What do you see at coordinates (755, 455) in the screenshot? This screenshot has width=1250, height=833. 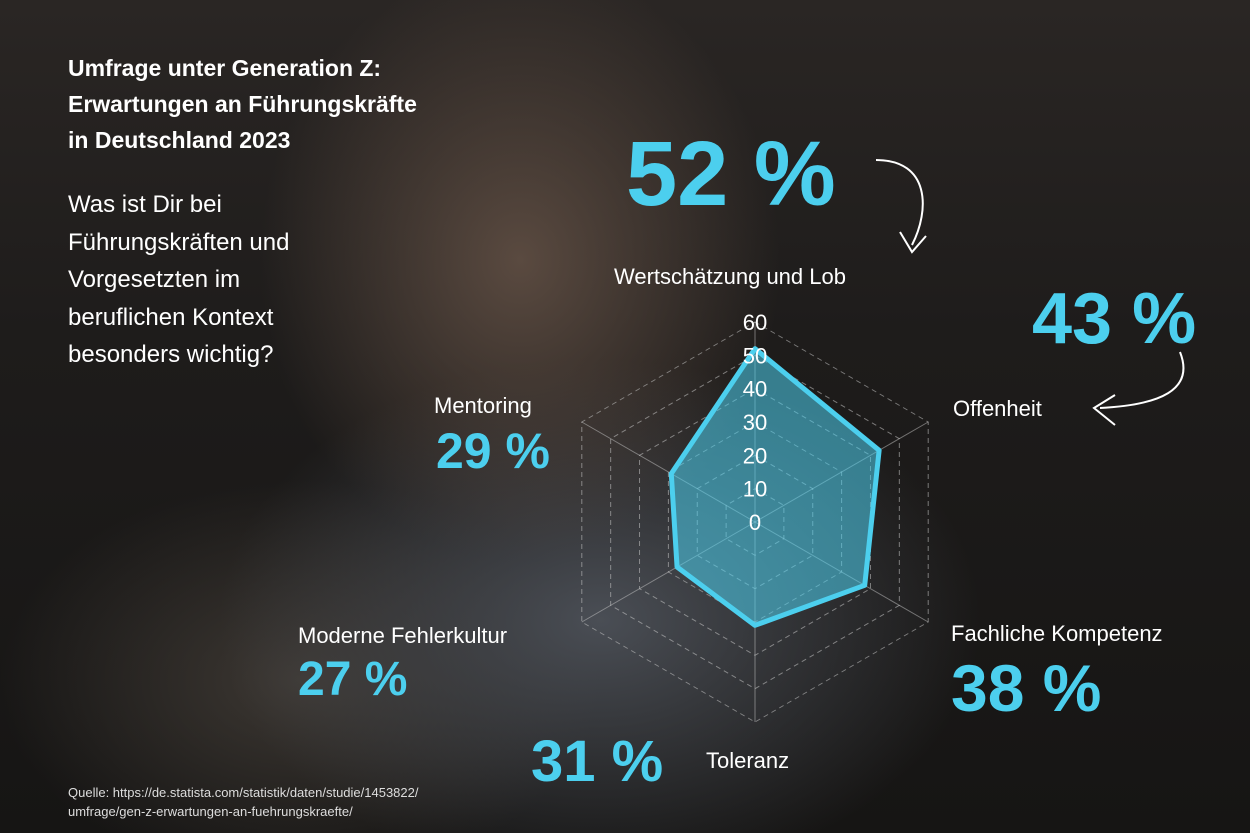 I see `tick-label: 20` at bounding box center [755, 455].